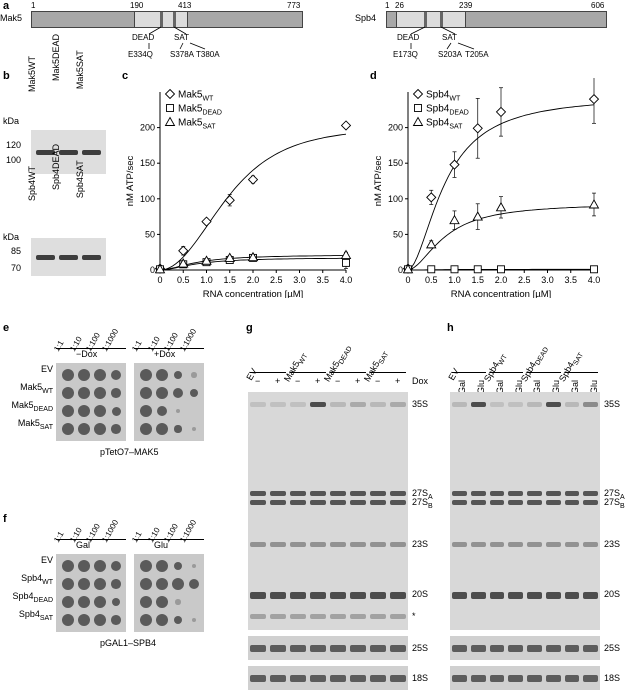 The image size is (632, 690). I want to click on loading-label: 18S, so click(612, 678).